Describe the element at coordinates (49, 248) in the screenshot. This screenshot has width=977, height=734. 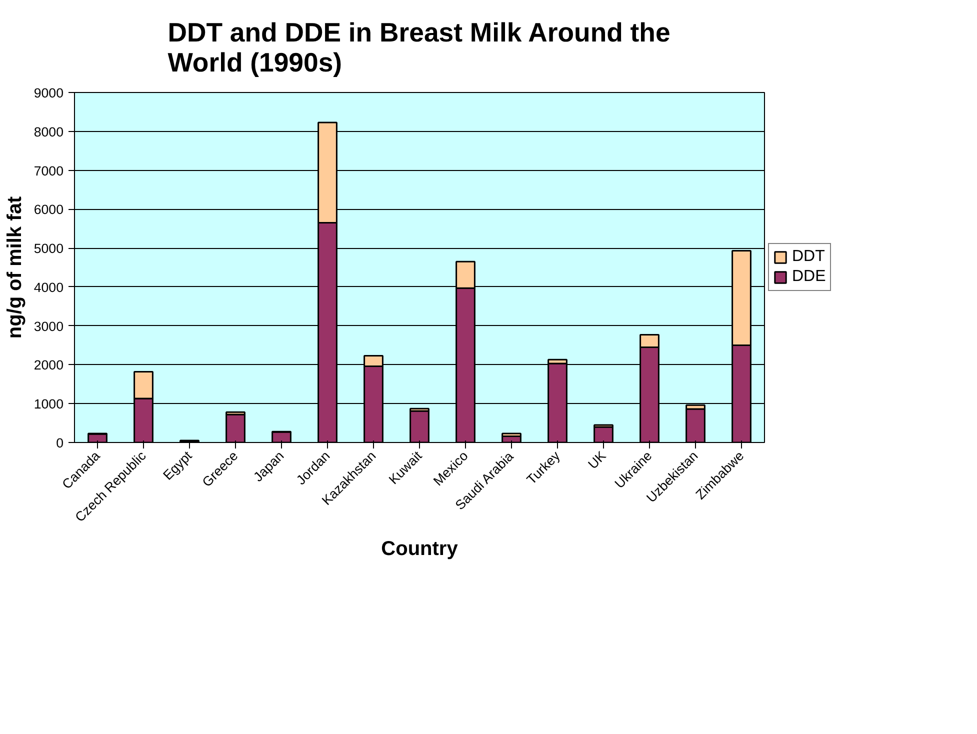
I see `y-tick-label: 5000` at that location.